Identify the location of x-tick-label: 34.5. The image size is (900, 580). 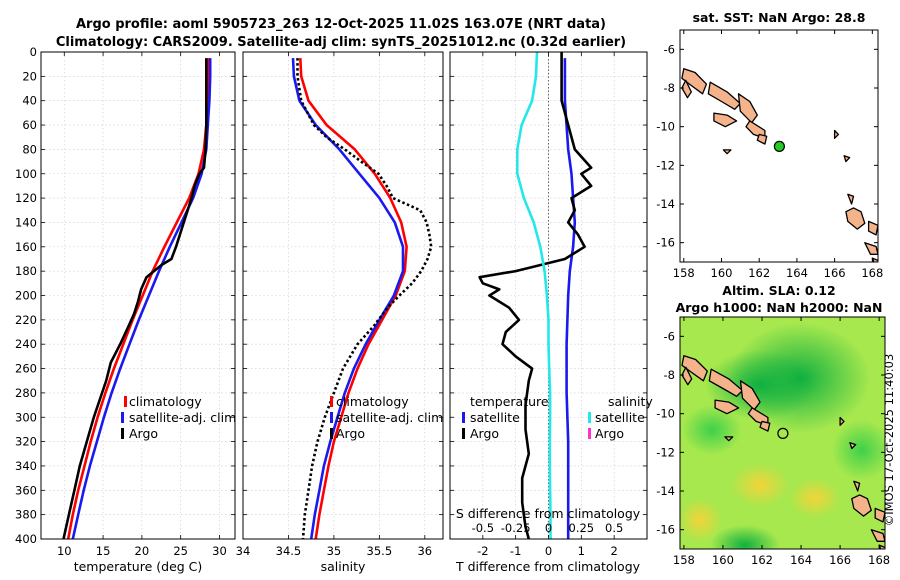
(289, 551).